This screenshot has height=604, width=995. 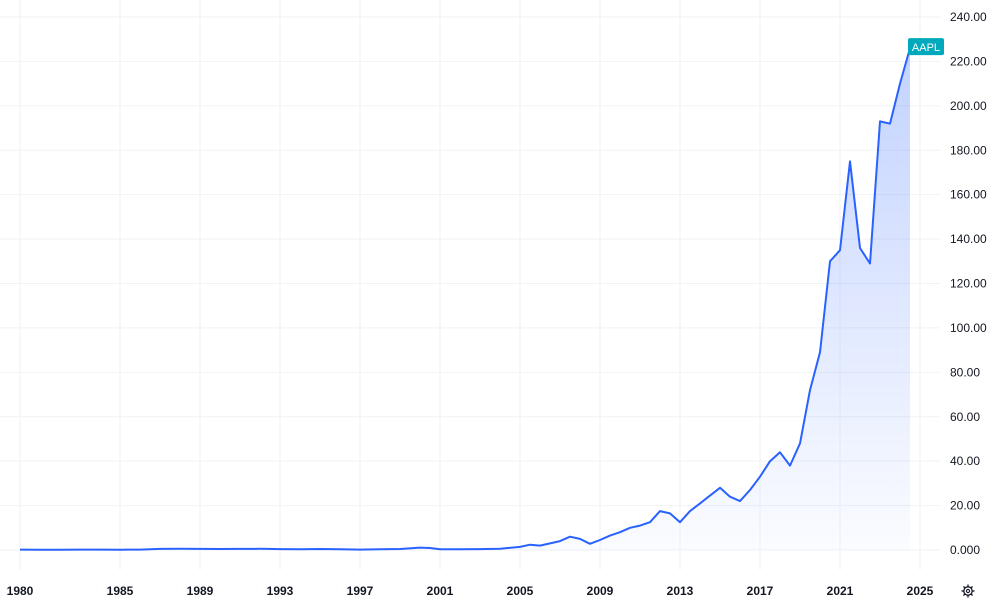 What do you see at coordinates (200, 591) in the screenshot?
I see `x-tick-label: 1989` at bounding box center [200, 591].